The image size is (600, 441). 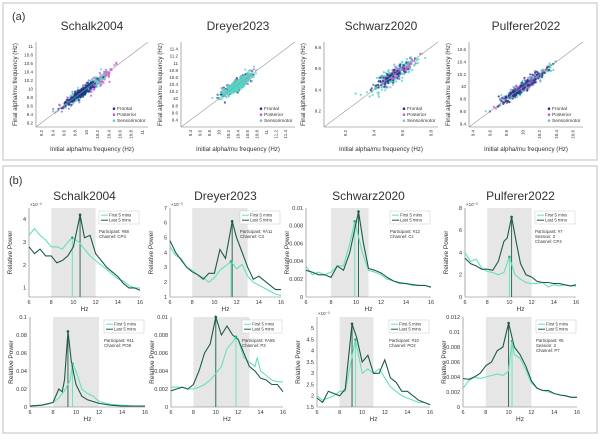 What do you see at coordinates (221, 362) in the screenshot?
I see `alpha-band-shade` at bounding box center [221, 362].